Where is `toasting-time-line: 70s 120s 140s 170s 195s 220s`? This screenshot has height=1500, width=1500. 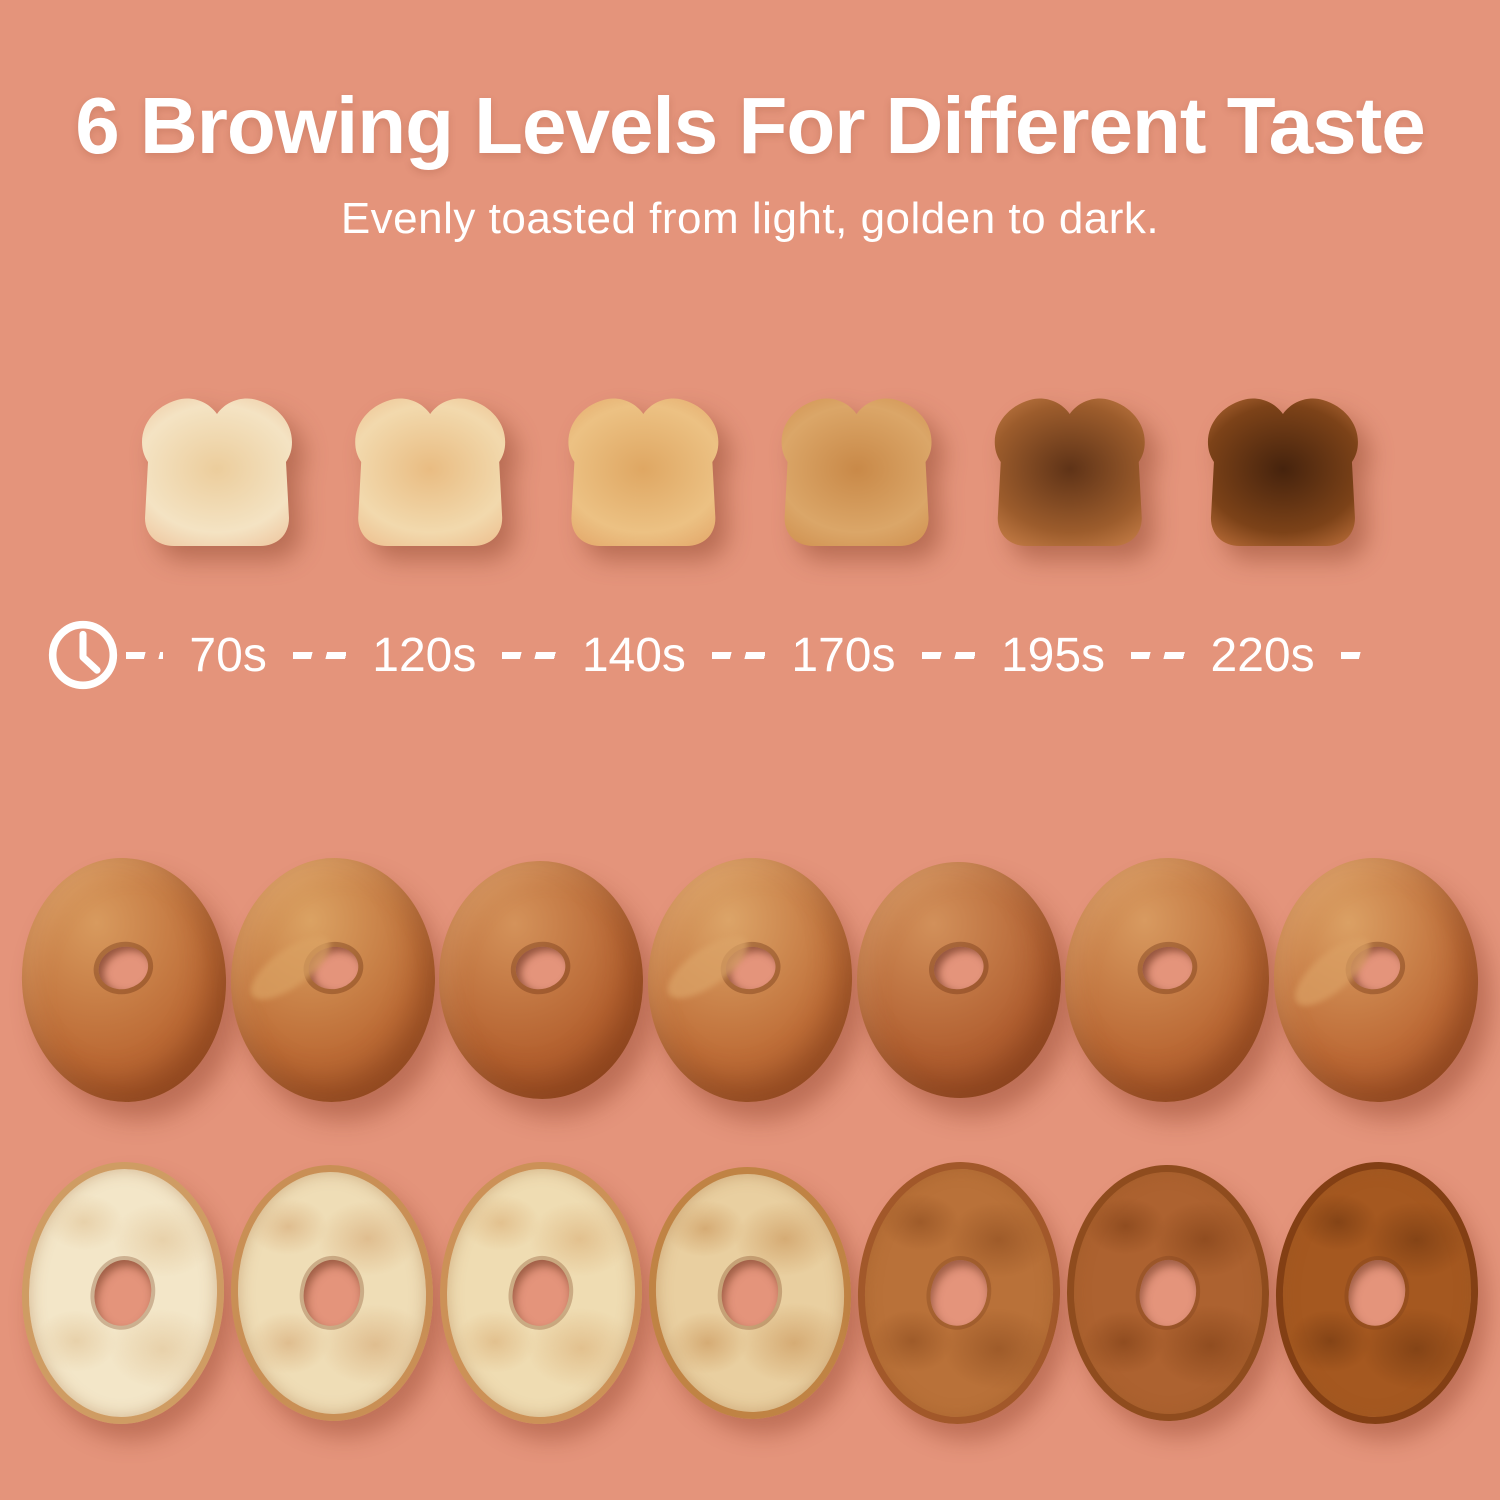 toasting-time-line: 70s 120s 140s 170s 195s 220s is located at coordinates (750, 655).